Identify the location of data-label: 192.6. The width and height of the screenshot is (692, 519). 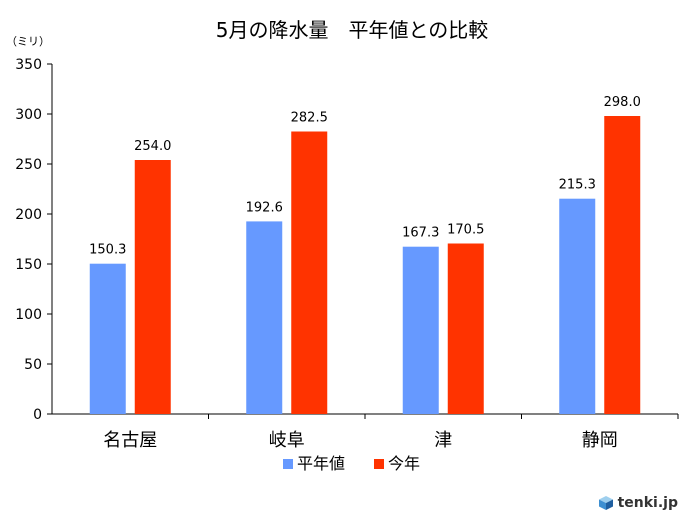
(264, 207).